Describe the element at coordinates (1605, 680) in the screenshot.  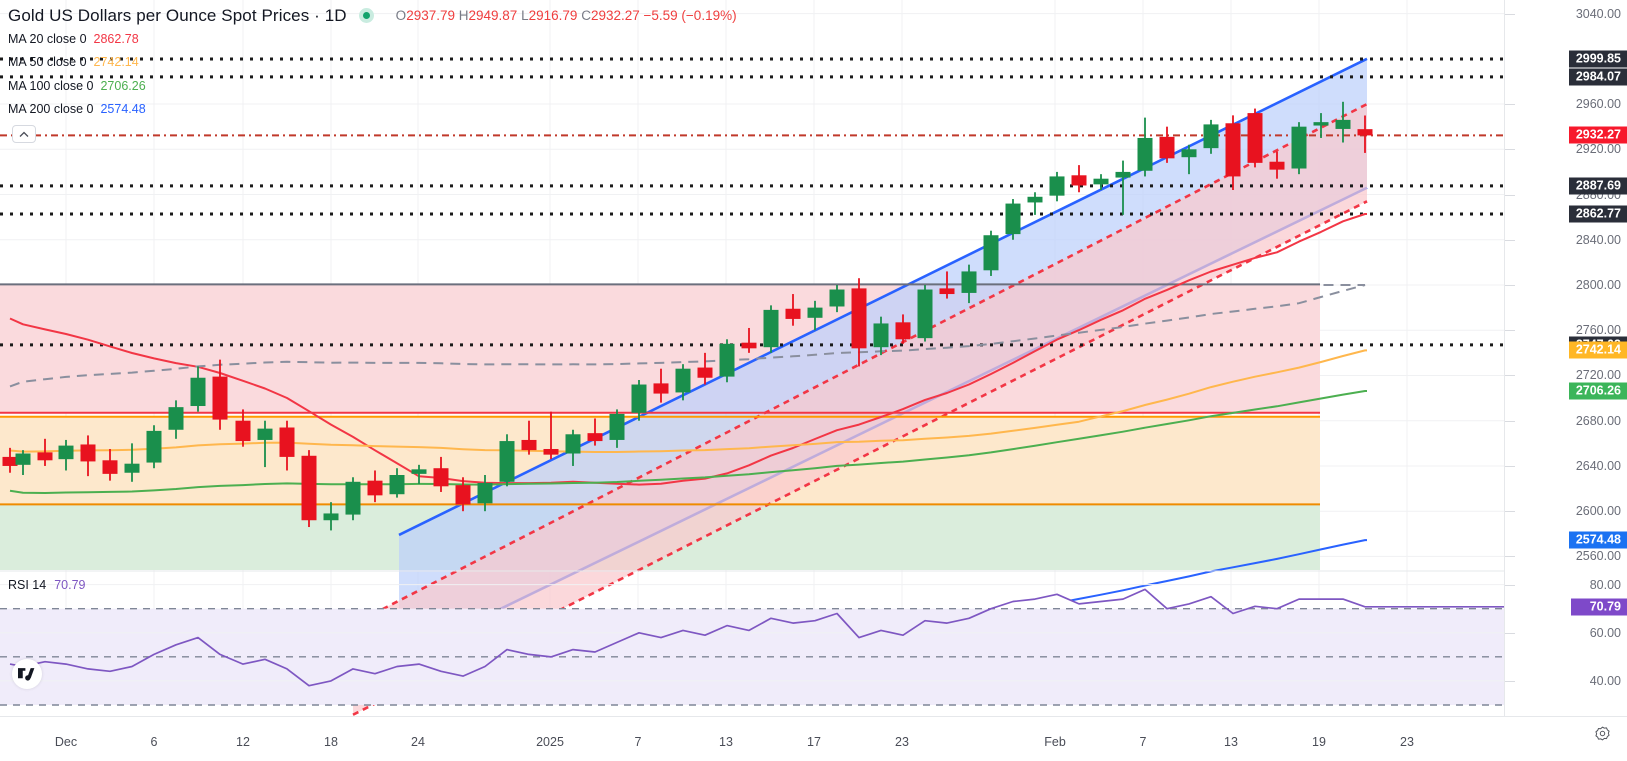
I see `rsi-axis-tick: 40.00` at that location.